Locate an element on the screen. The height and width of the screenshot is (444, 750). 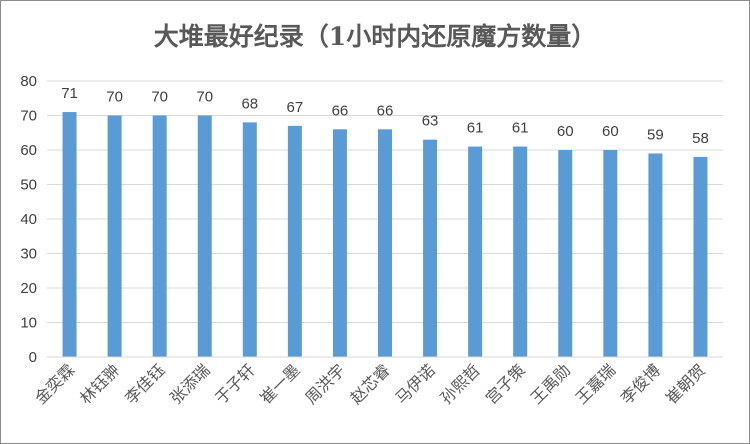
data-label-2: 70 is located at coordinates (159, 97).